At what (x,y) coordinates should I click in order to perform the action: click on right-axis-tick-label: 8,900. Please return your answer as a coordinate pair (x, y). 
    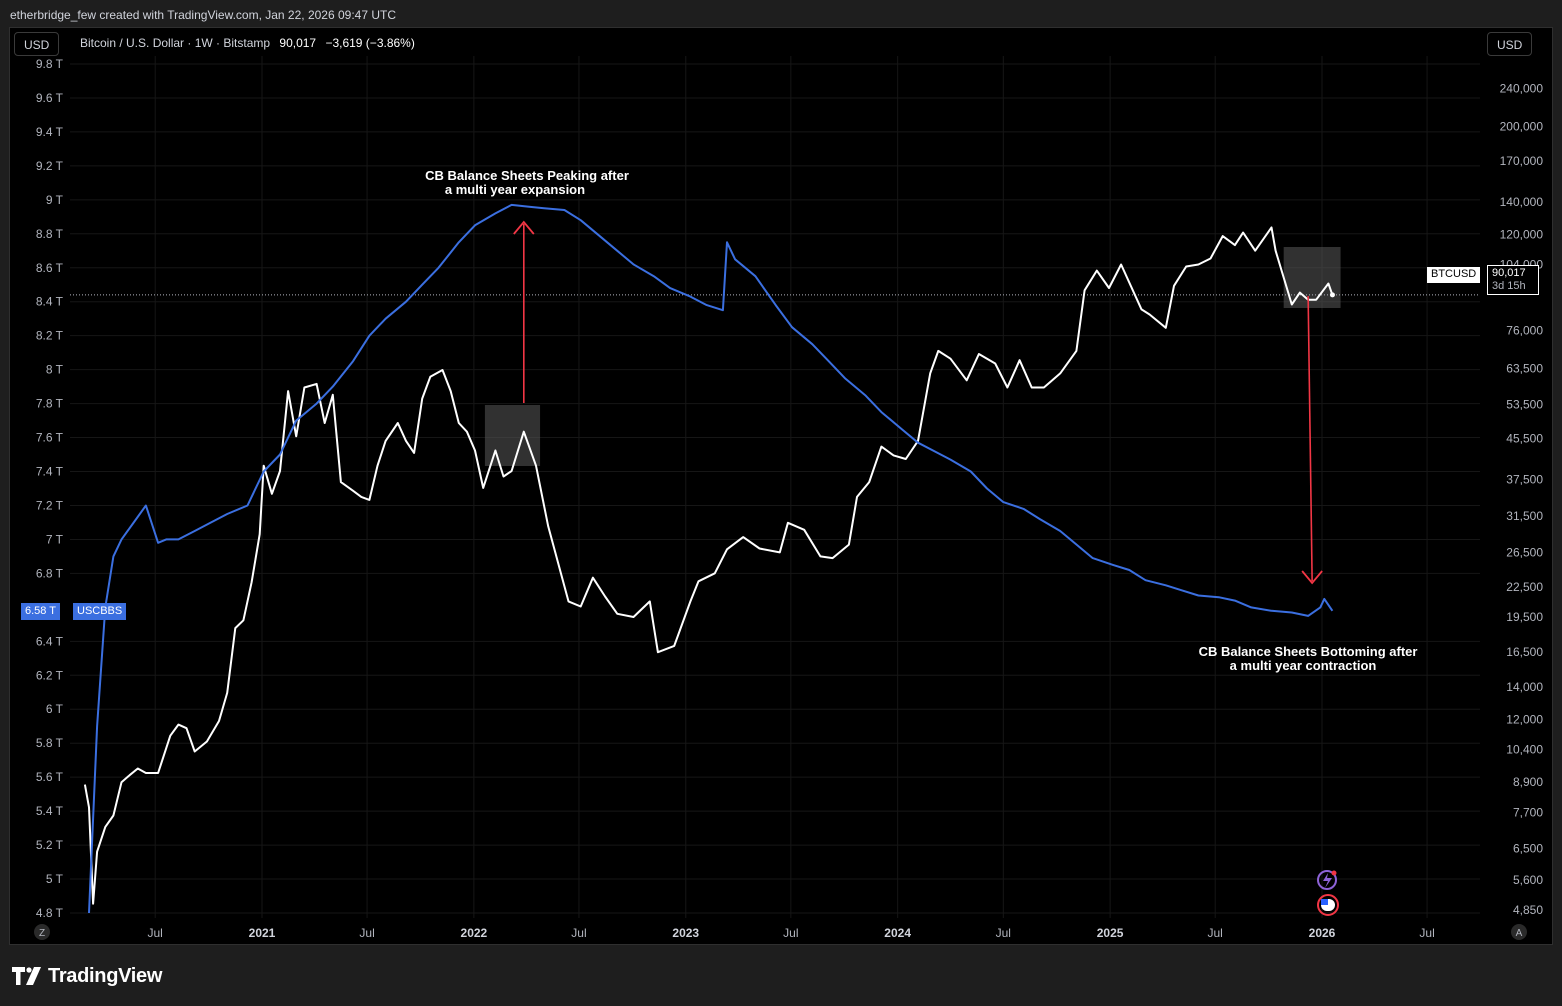
    Looking at the image, I should click on (1528, 782).